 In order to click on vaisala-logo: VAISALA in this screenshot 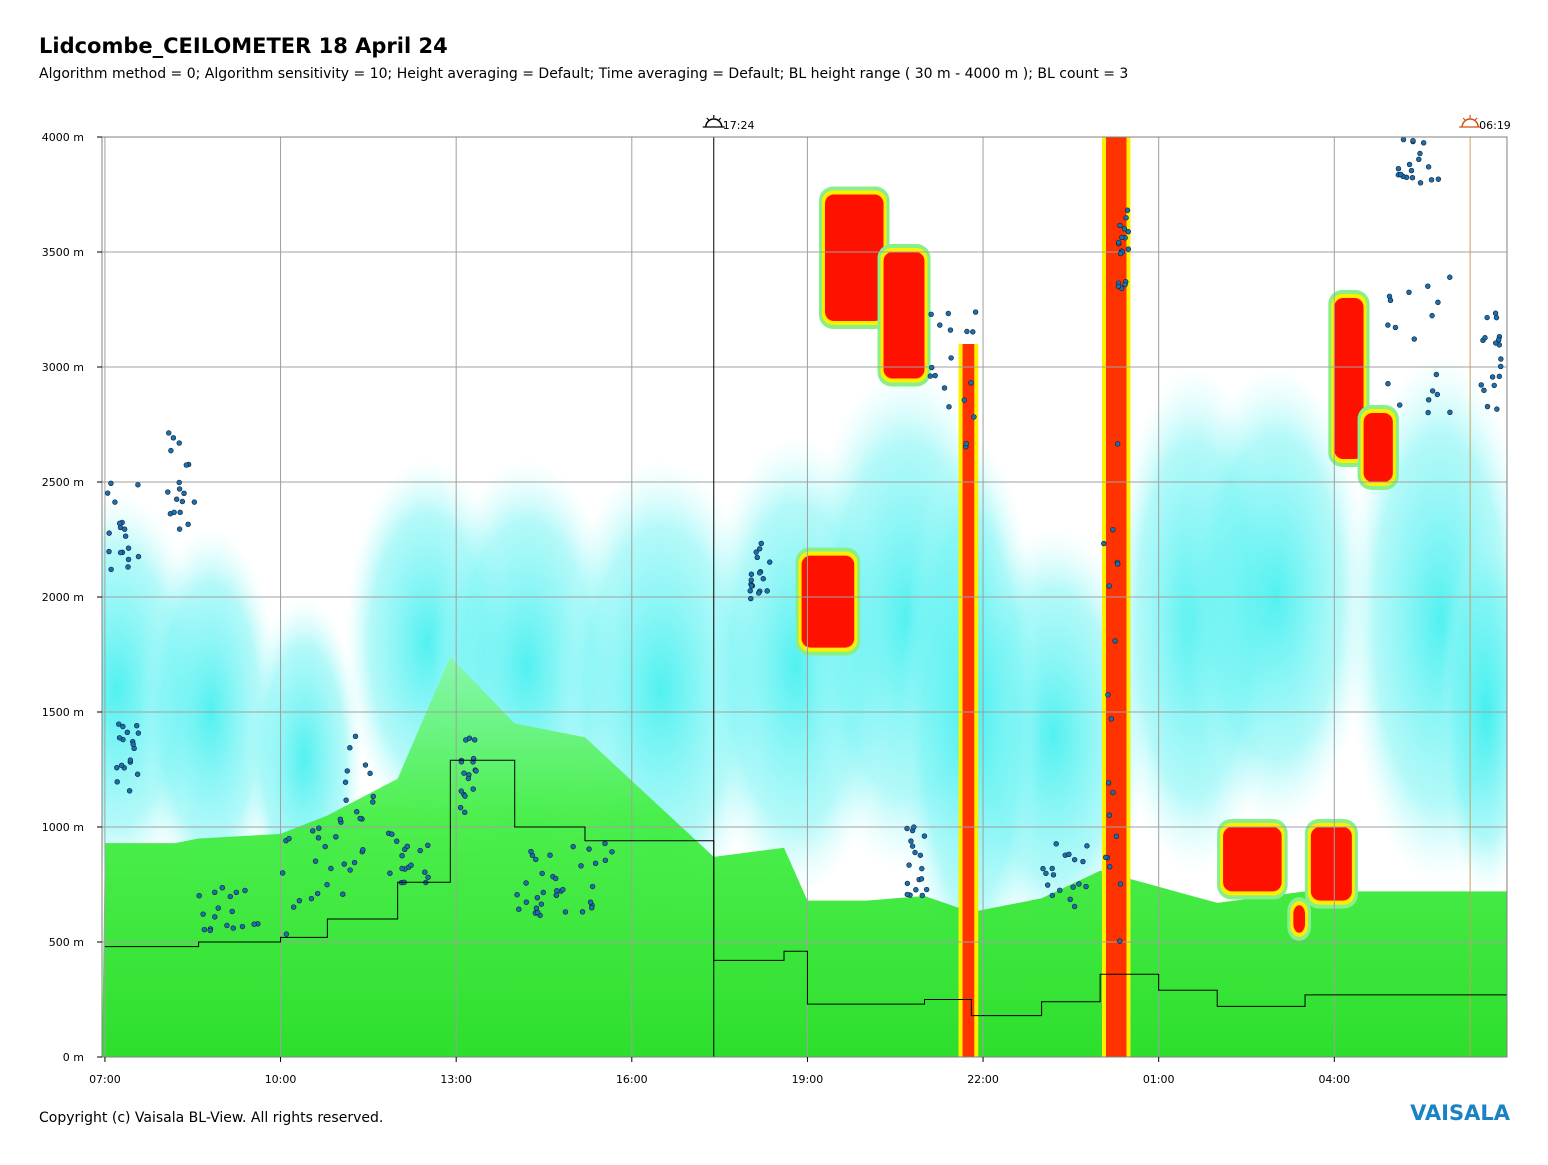, I will do `click(1460, 1113)`.